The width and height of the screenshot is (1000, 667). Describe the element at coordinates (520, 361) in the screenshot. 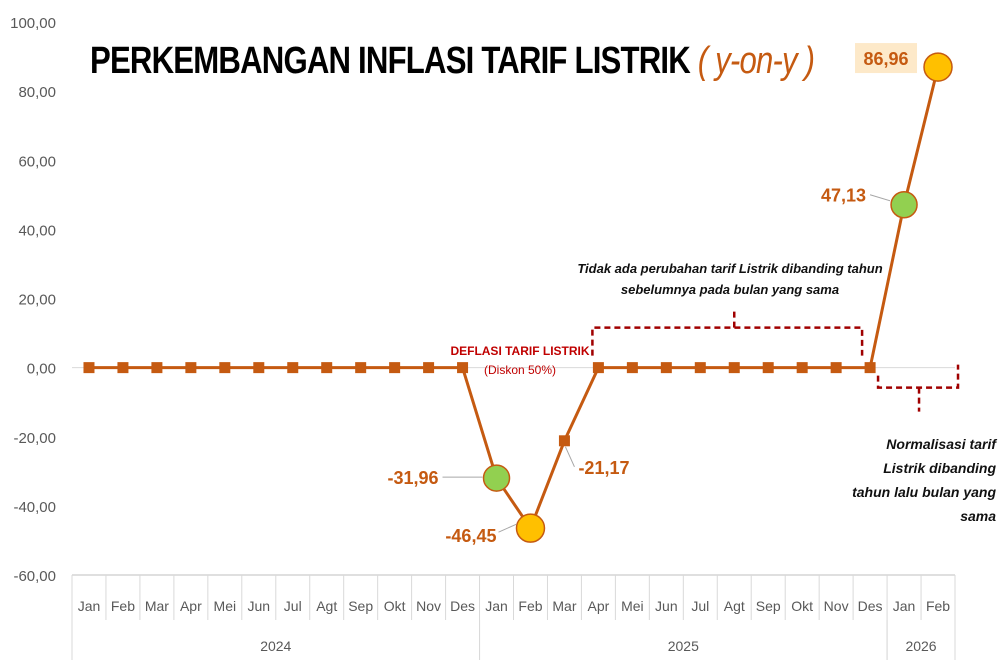

I see `deflation-annotation: DEFLASI TARIF LISTRIK (Diskon 50%)` at that location.